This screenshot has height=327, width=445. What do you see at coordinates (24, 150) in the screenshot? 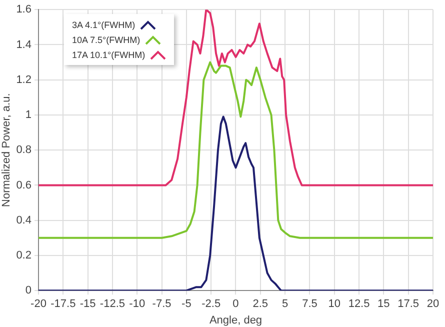
I see `y-tick-label: 0.8` at bounding box center [24, 150].